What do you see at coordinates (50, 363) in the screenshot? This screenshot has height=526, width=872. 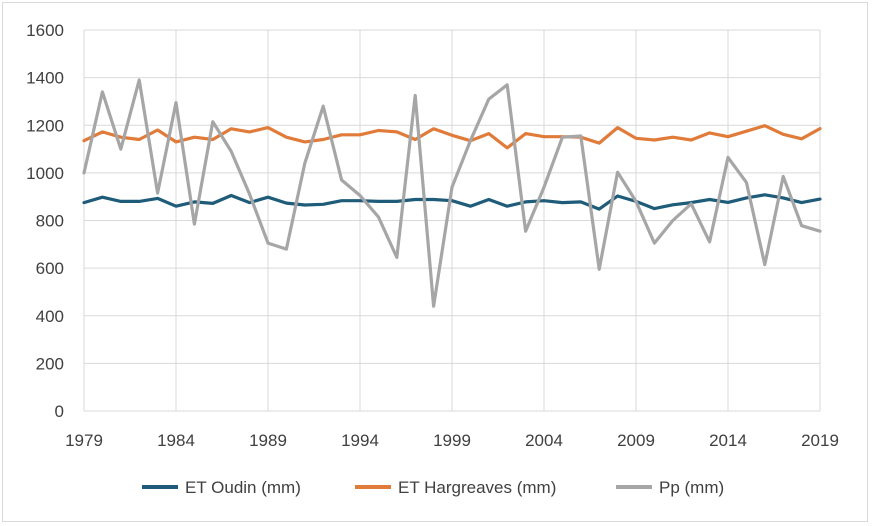 I see `y-tick-label: 200` at bounding box center [50, 363].